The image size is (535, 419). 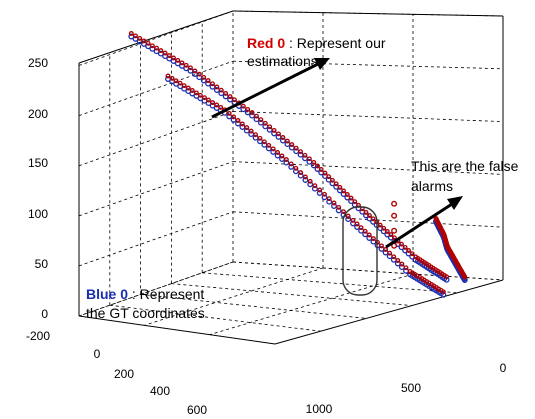 I want to click on z-tick-label: 150, so click(x=38, y=163).